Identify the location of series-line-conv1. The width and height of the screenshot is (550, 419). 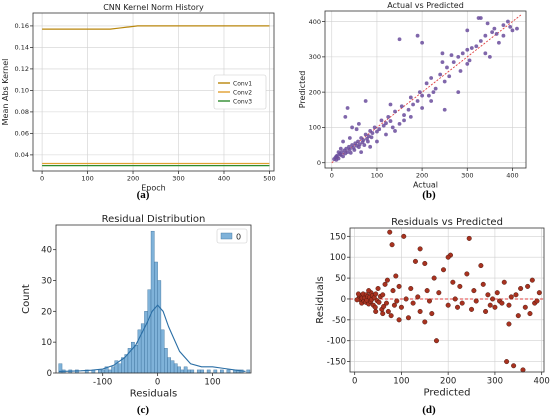
(156, 27).